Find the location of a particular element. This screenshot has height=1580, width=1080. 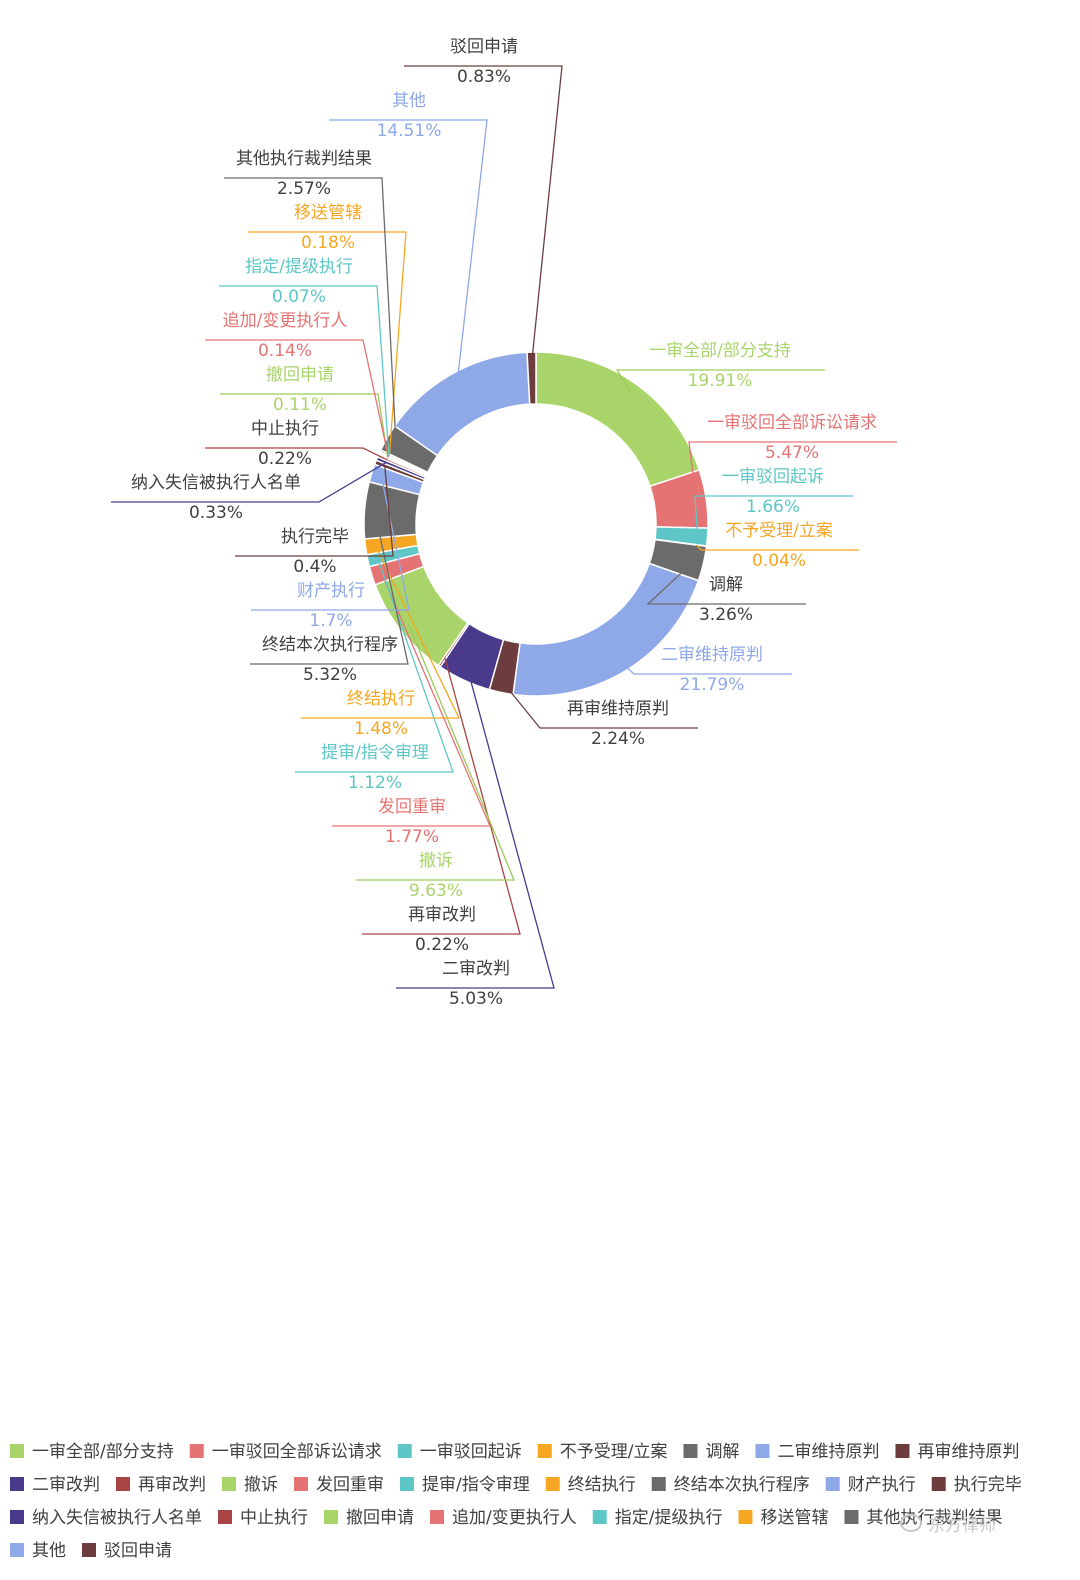

legend-item: 二审改判 is located at coordinates (55, 1485).